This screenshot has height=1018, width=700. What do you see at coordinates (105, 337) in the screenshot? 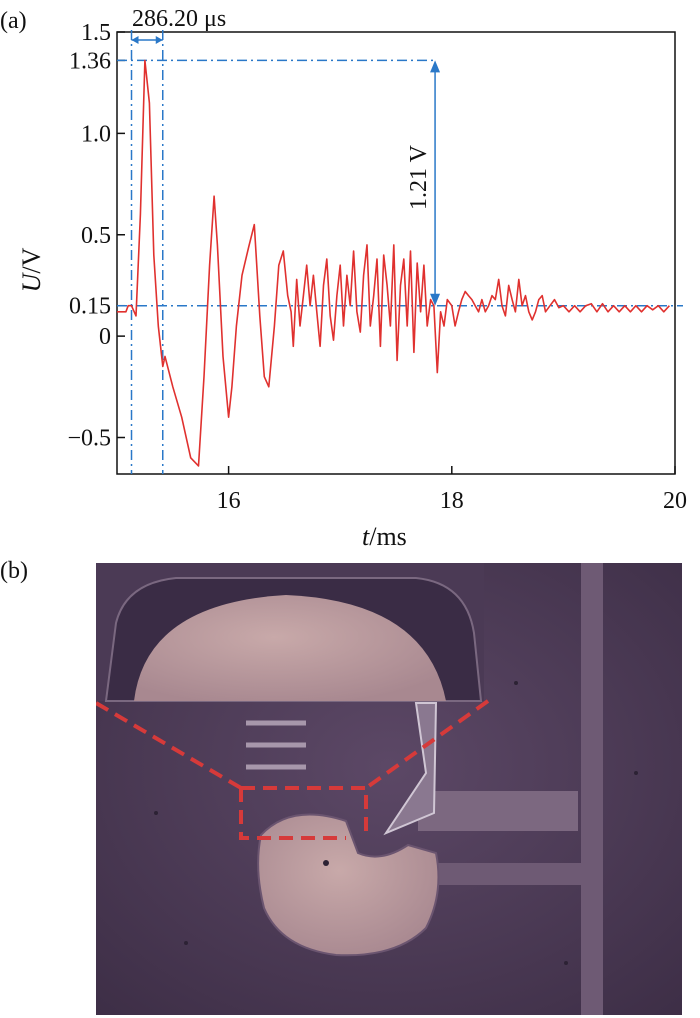
I see `y-tick-label: 0` at bounding box center [105, 337].